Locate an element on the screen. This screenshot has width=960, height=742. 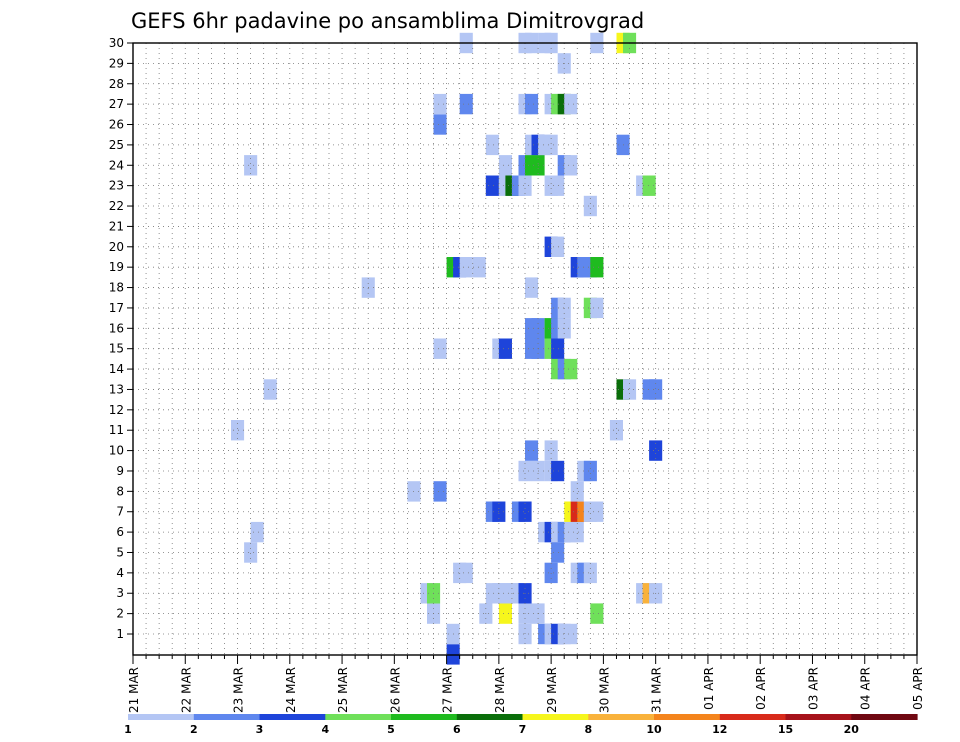
x-tick-label: 04 APR is located at coordinates (866, 688).